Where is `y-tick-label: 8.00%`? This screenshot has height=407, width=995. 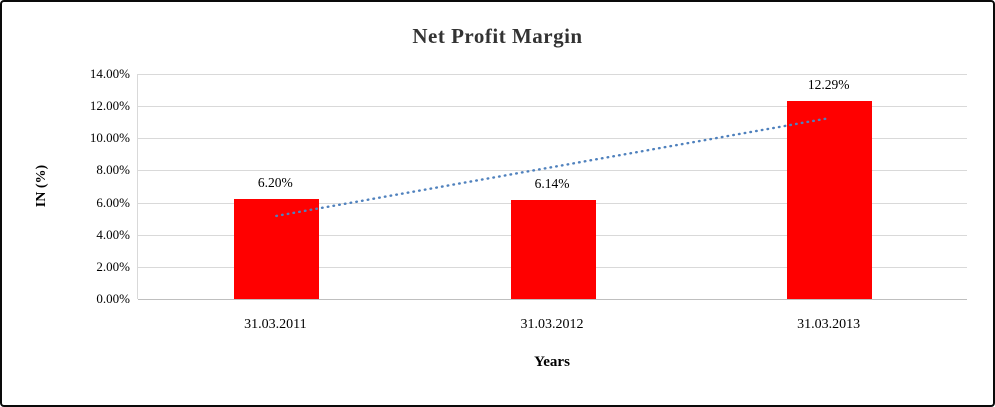
y-tick-label: 8.00% is located at coordinates (113, 170).